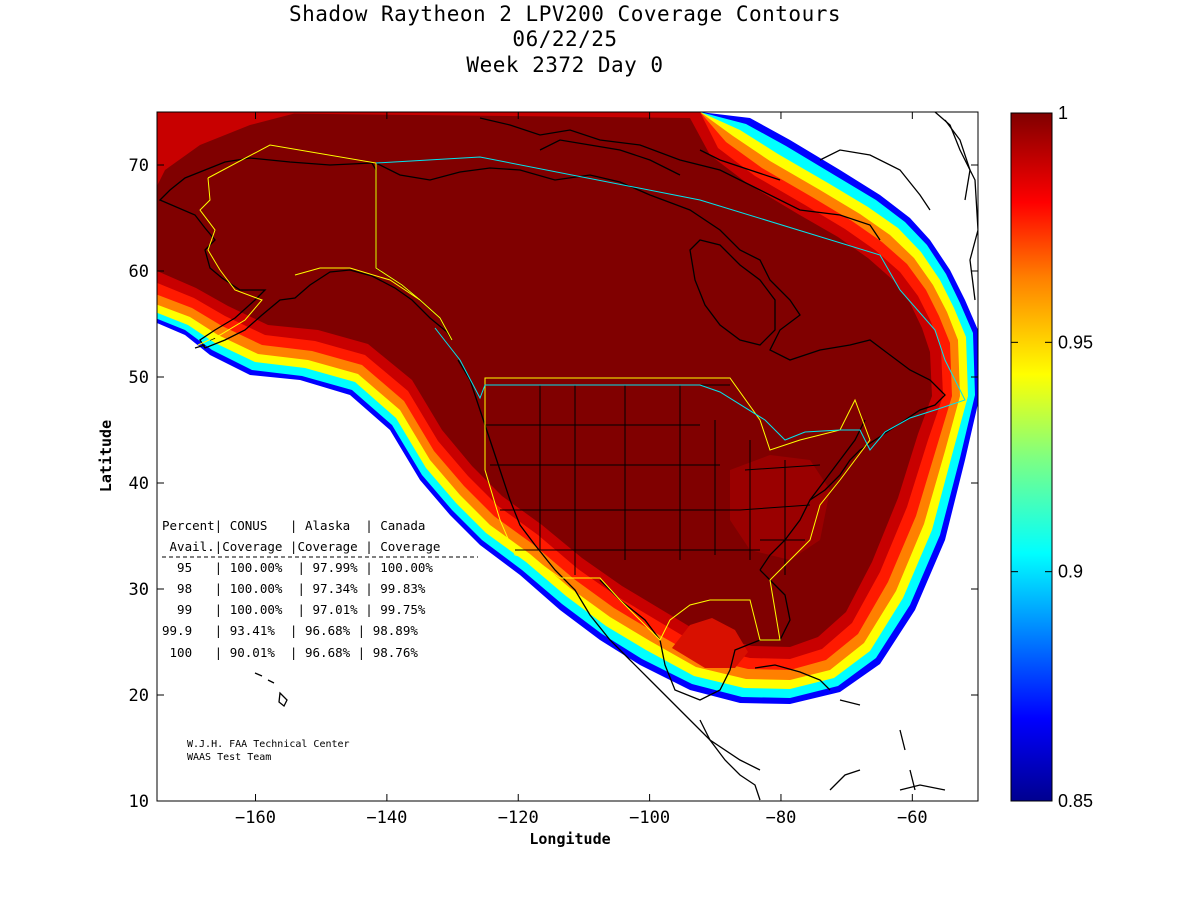 The image size is (1200, 900). Describe the element at coordinates (781, 818) in the screenshot. I see `x-tick-label: −80` at that location.